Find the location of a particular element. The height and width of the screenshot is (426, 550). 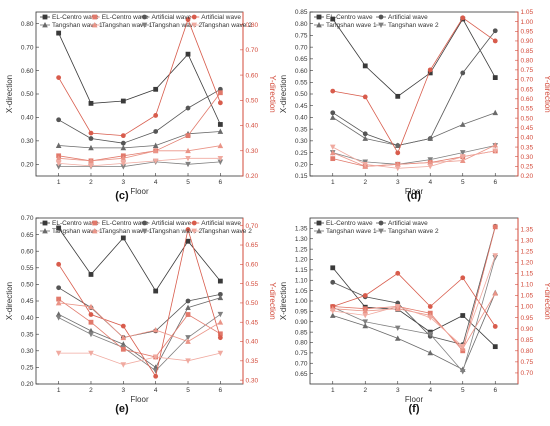

y-tick-label: 0.15 is located at coordinates (301, 176).